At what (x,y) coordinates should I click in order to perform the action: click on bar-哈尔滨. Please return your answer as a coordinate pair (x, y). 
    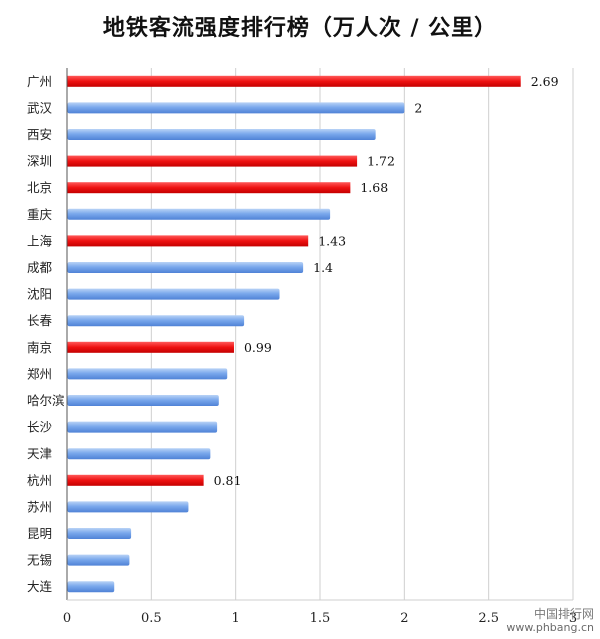
    Looking at the image, I should click on (143, 400).